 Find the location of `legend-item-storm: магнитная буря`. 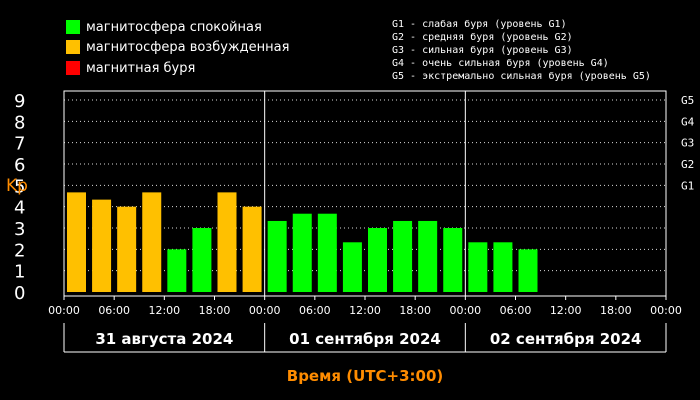

legend-item-storm: магнитная буря is located at coordinates (130, 68).